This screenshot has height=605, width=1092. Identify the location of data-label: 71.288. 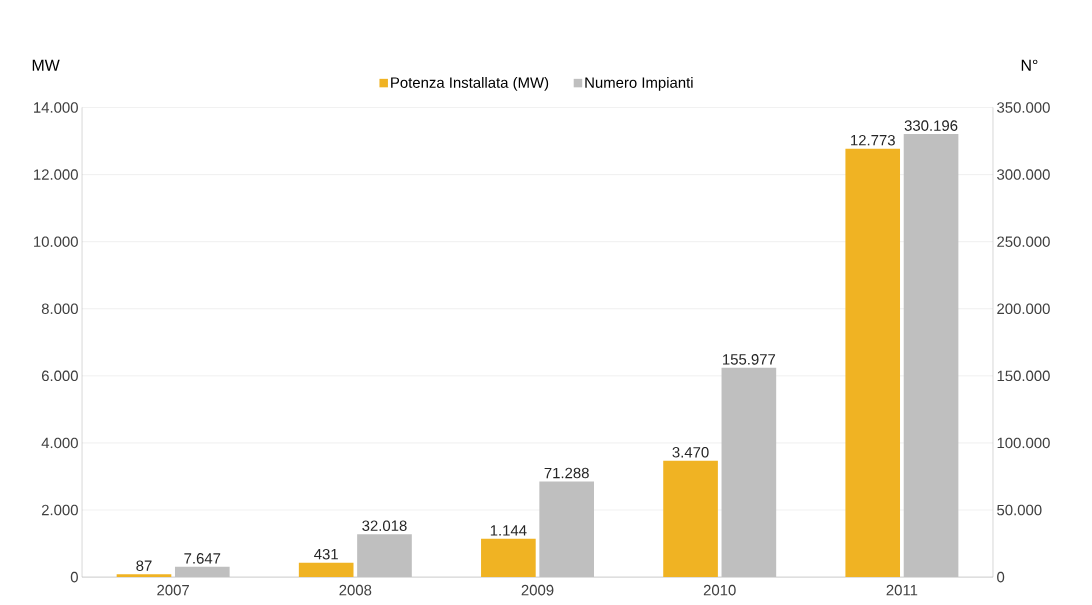
(566, 473).